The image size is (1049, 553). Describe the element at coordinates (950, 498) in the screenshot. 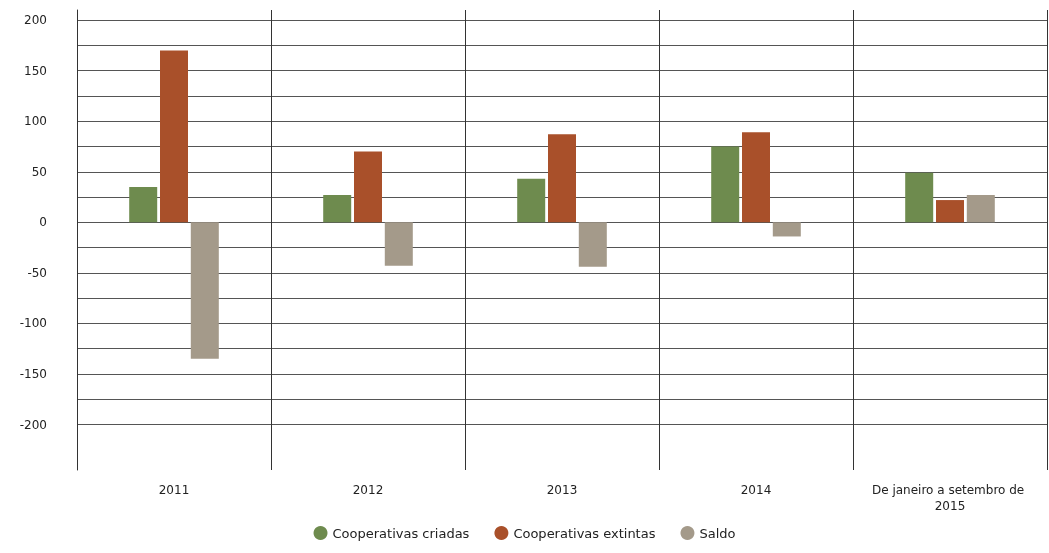

I see `x-tick-label: De janeiro a setembro de 2015` at that location.